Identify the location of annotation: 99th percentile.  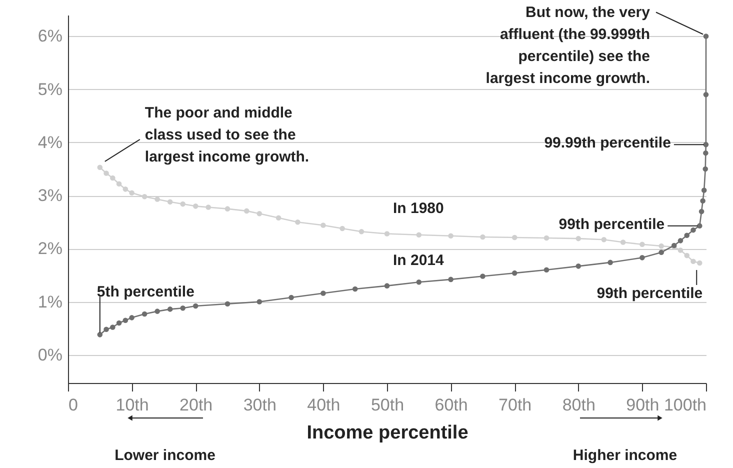
(649, 293).